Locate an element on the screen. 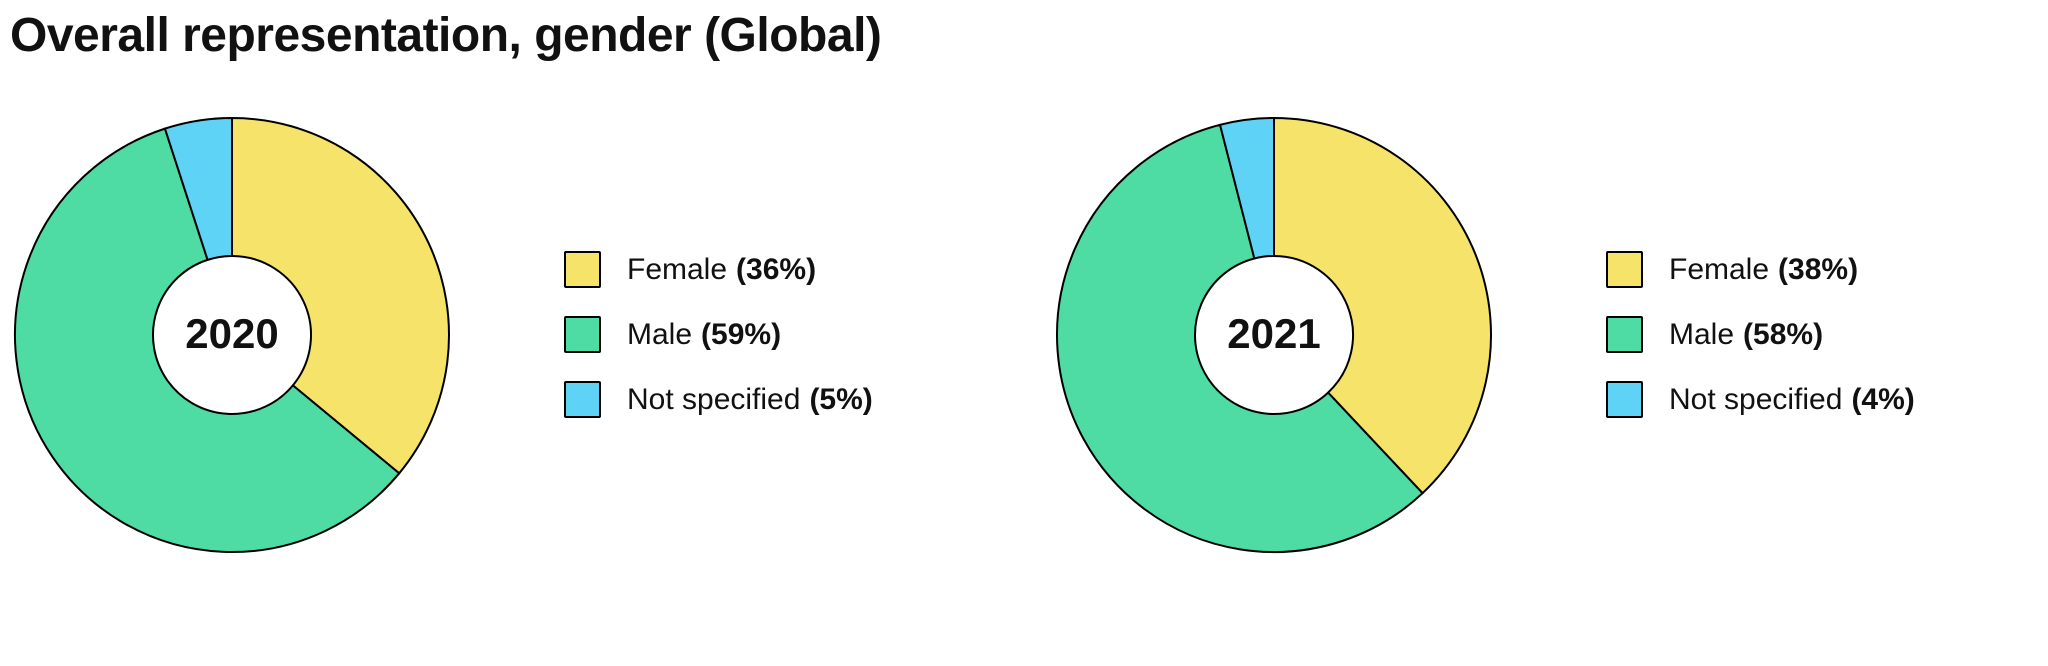 This screenshot has height=666, width=2048. donut-chart-2021: 2021 is located at coordinates (1274, 335).